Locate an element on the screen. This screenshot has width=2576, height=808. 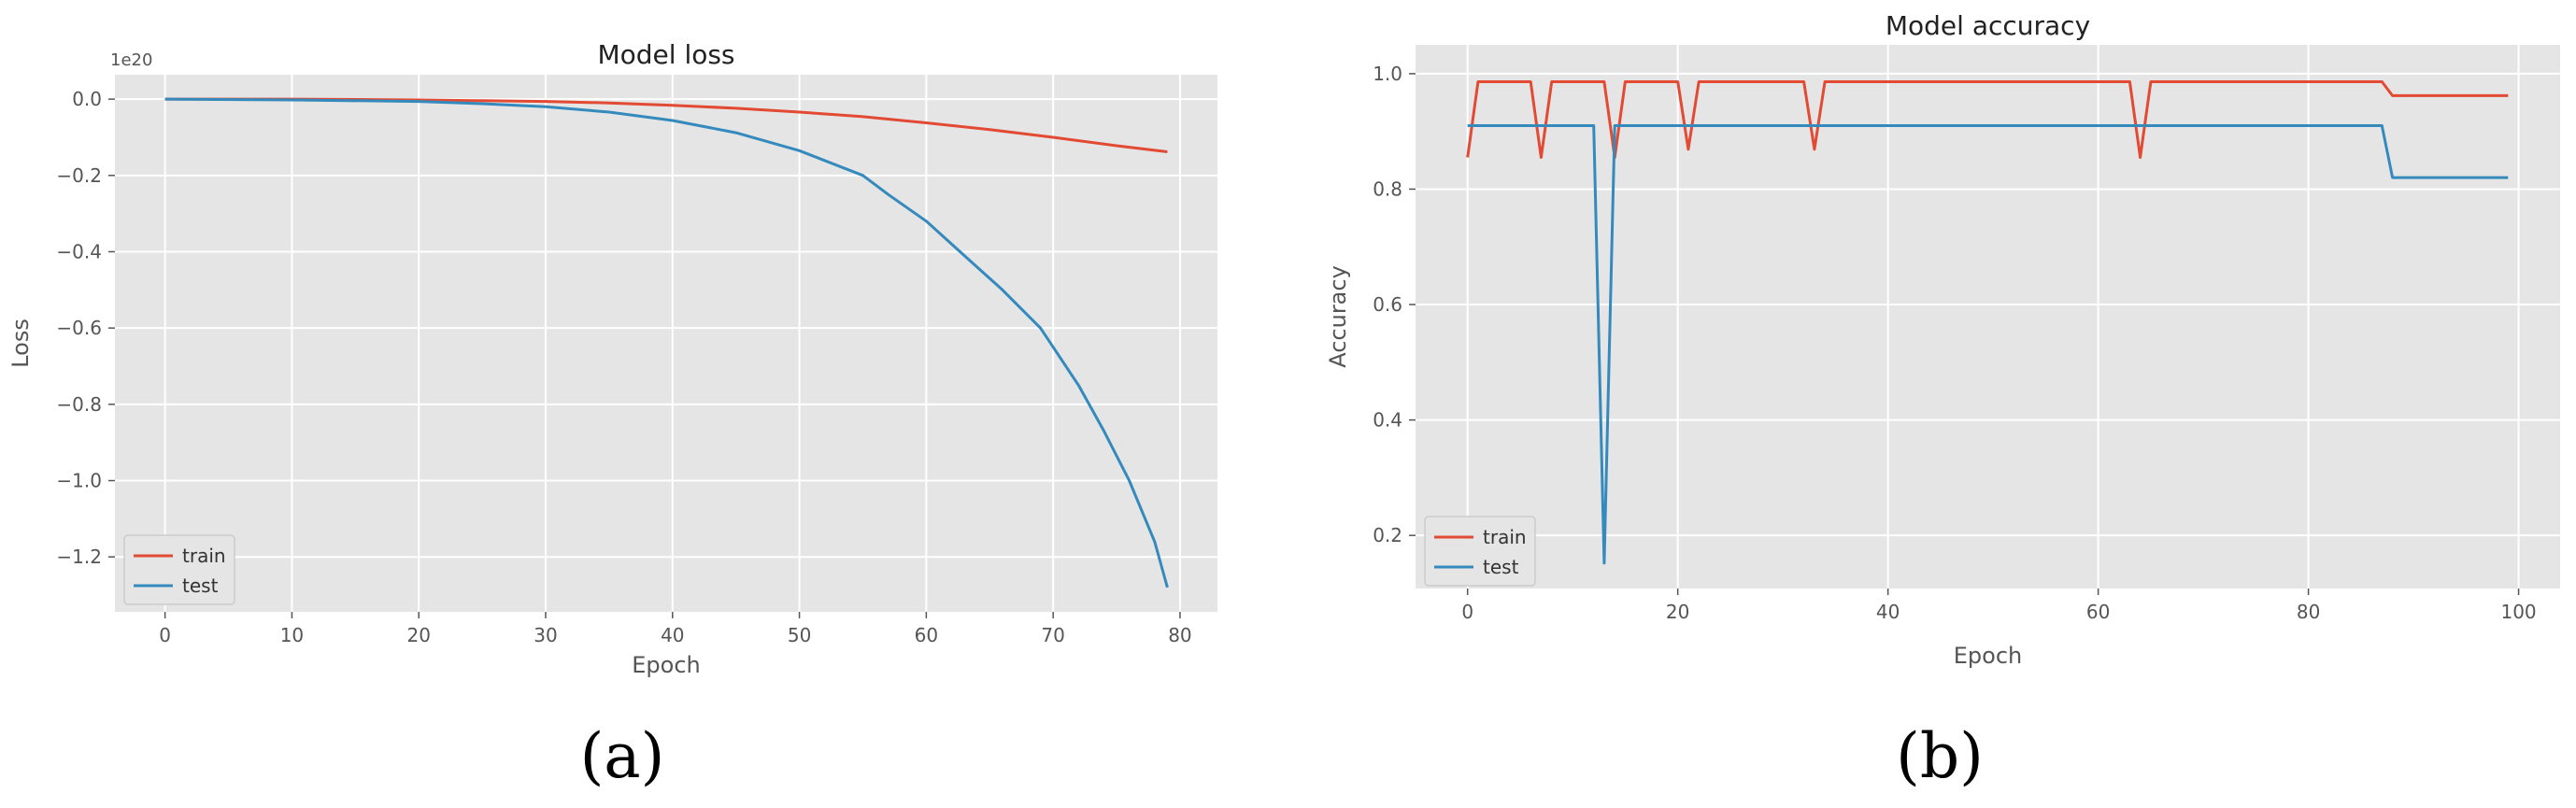
panel-caption: (a) is located at coordinates (623, 756).